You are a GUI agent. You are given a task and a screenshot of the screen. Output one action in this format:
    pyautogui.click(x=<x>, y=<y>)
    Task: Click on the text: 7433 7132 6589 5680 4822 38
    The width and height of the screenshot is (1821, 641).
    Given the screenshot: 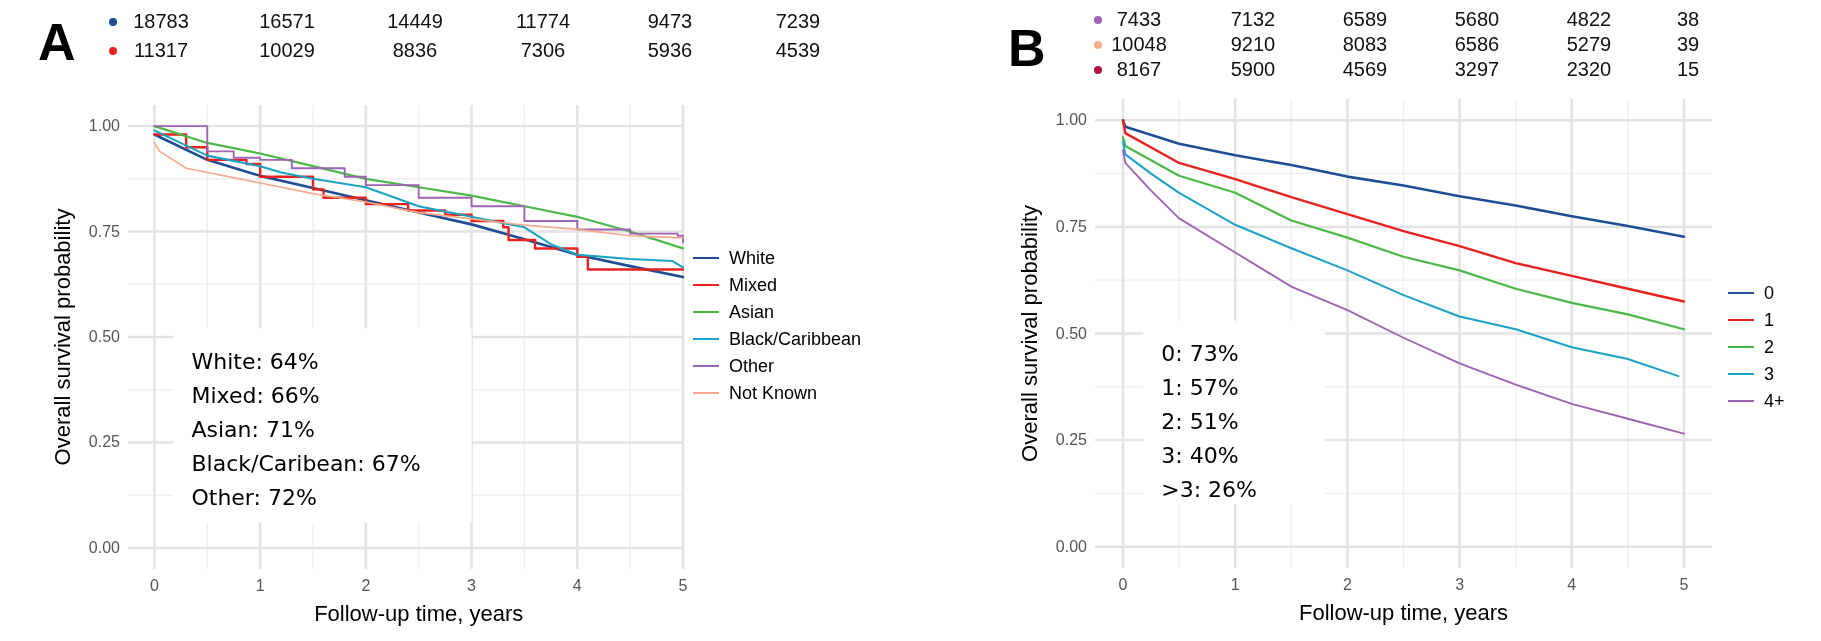 What is the action you would take?
    pyautogui.click(x=1408, y=19)
    